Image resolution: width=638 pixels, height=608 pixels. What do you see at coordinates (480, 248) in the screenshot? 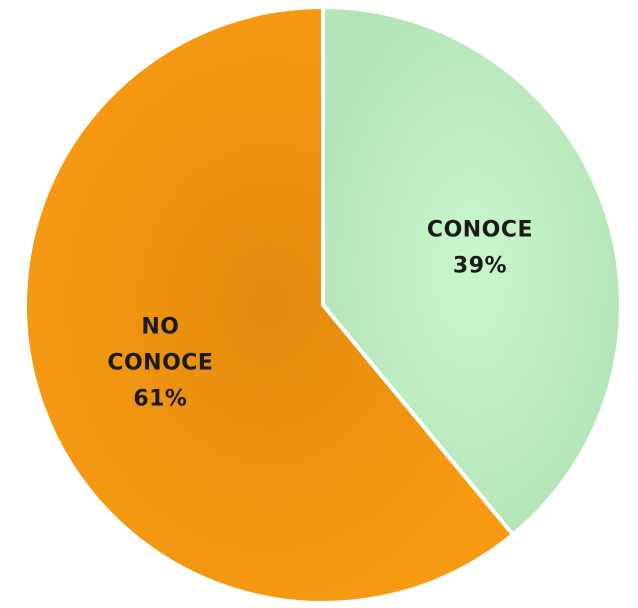
I see `data-label-conoce: CONOCE 39%` at bounding box center [480, 248].